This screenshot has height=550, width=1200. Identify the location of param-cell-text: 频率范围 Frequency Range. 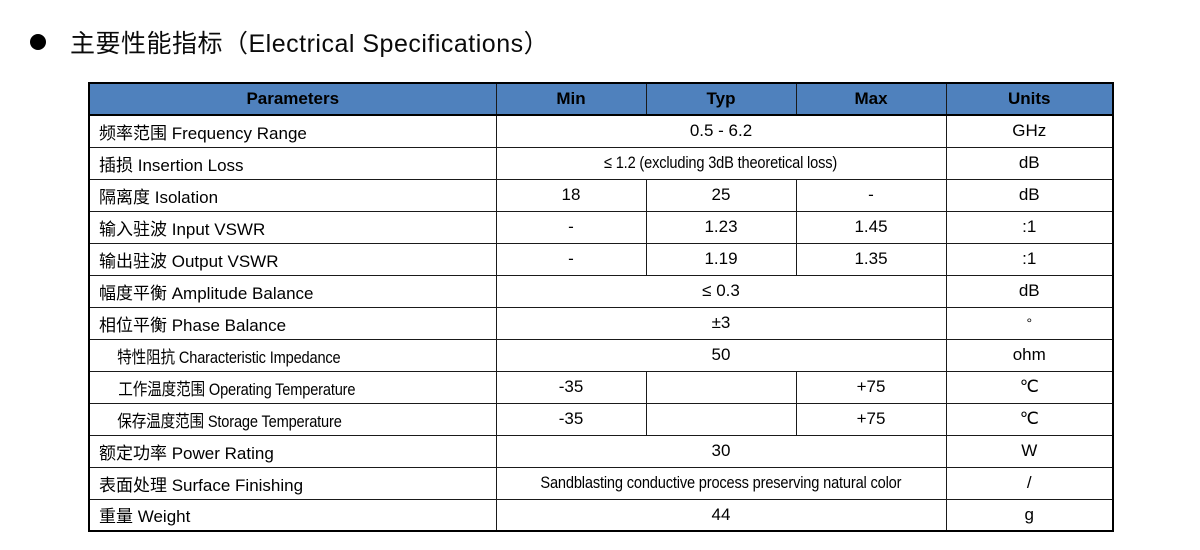
(203, 133).